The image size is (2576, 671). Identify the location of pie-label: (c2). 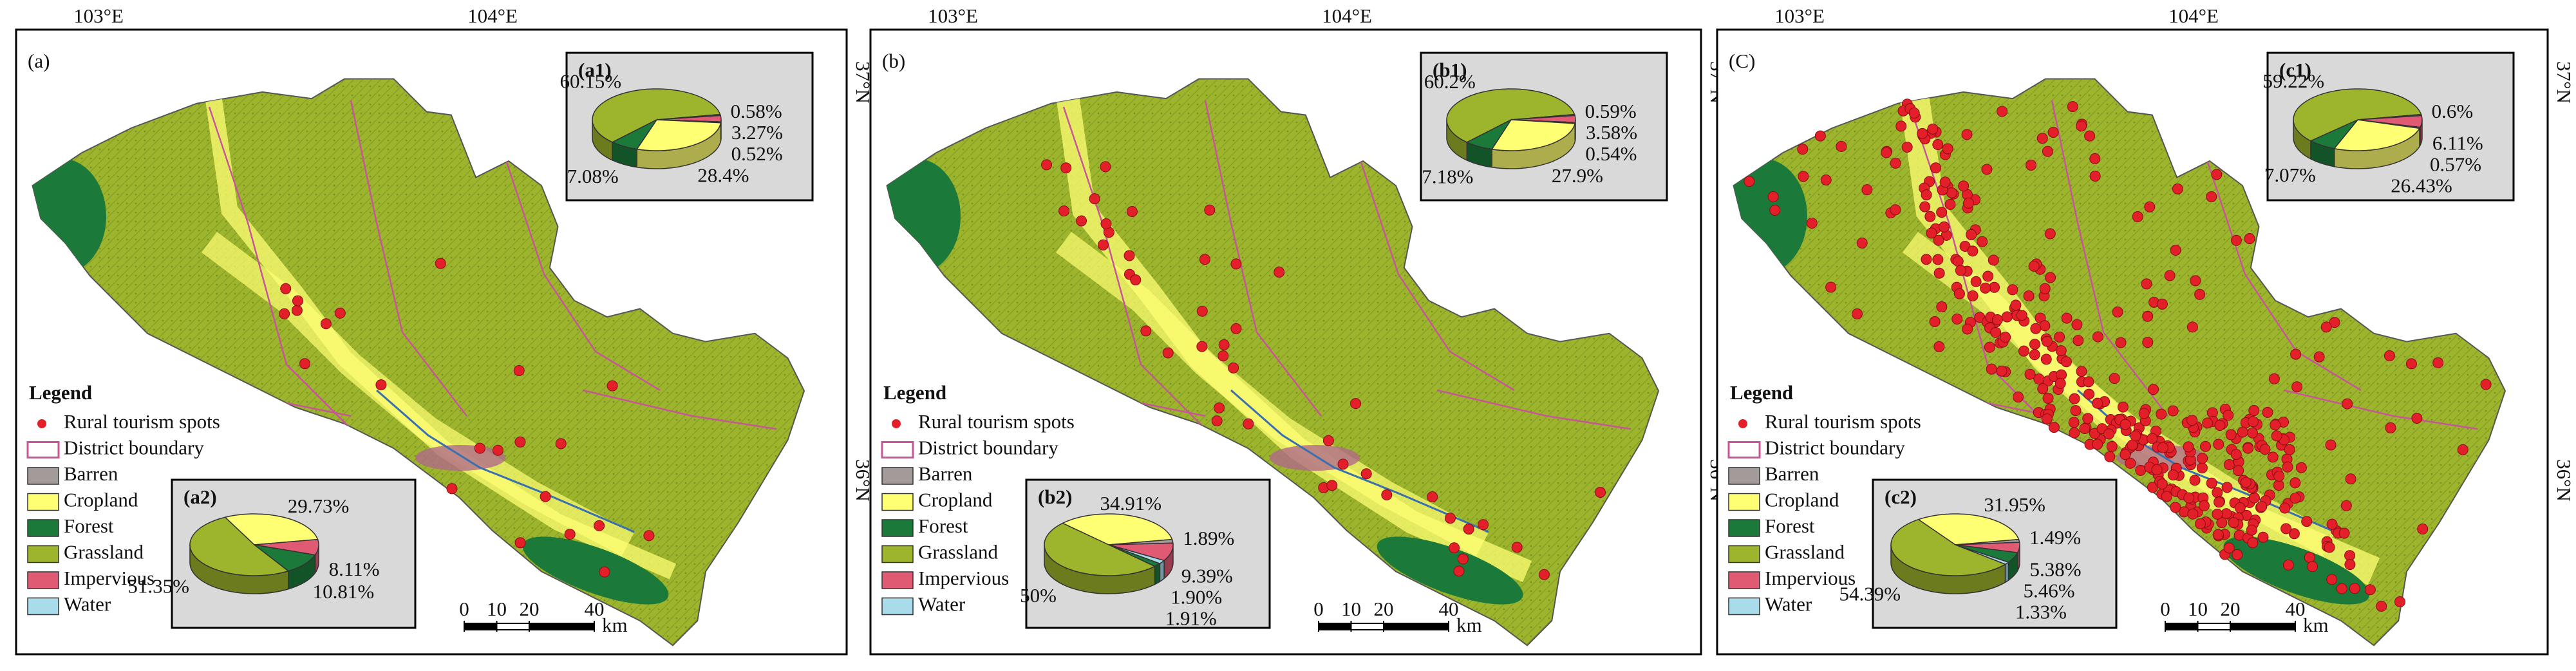
(1901, 497).